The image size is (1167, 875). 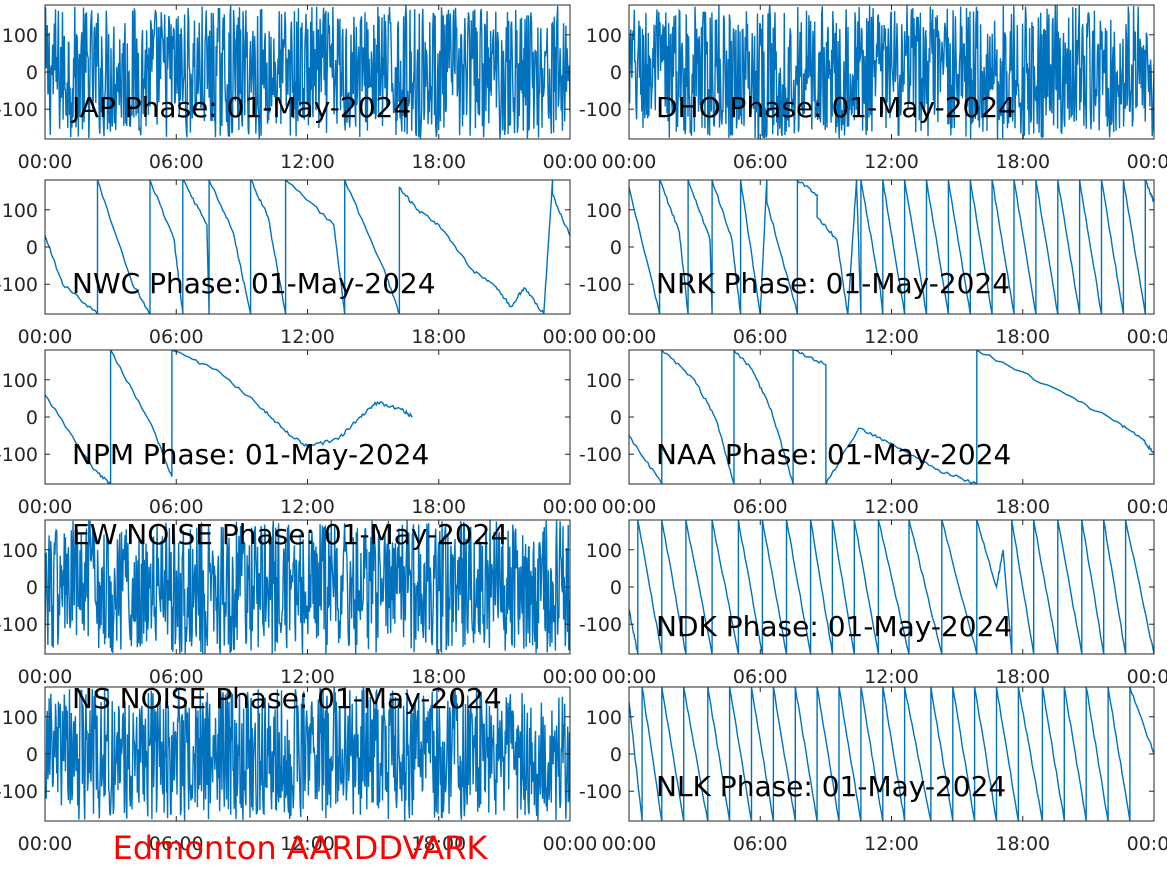 What do you see at coordinates (831, 786) in the screenshot?
I see `panel-title: NLK Phase: 01-May-2024` at bounding box center [831, 786].